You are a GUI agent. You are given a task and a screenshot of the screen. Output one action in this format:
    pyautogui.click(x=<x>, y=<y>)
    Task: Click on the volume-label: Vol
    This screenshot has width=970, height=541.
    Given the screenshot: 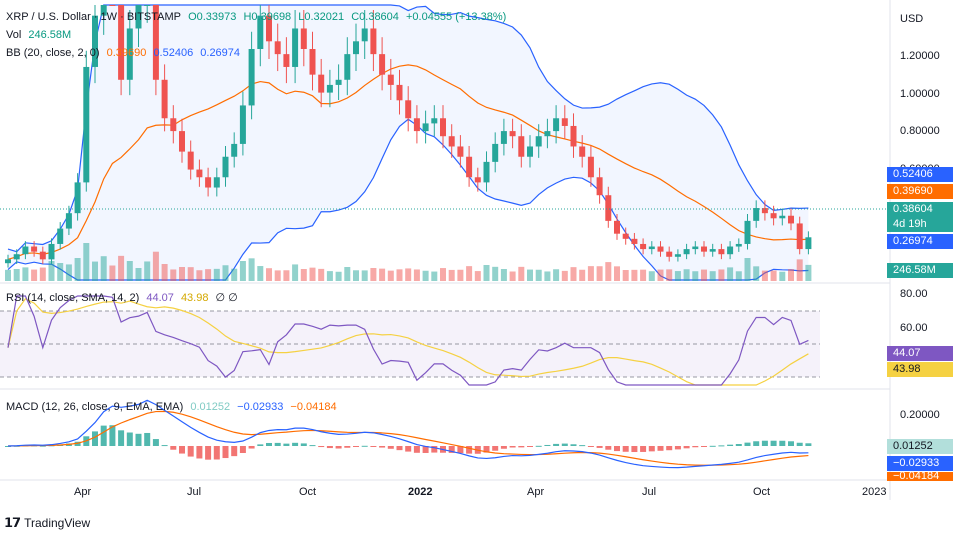 What is the action you would take?
    pyautogui.click(x=14, y=35)
    